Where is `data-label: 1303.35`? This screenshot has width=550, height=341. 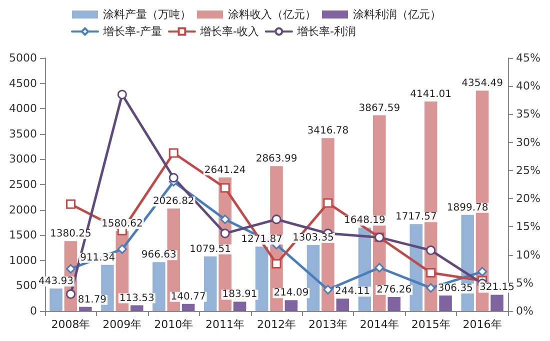 data-label: 1303.35 is located at coordinates (313, 238).